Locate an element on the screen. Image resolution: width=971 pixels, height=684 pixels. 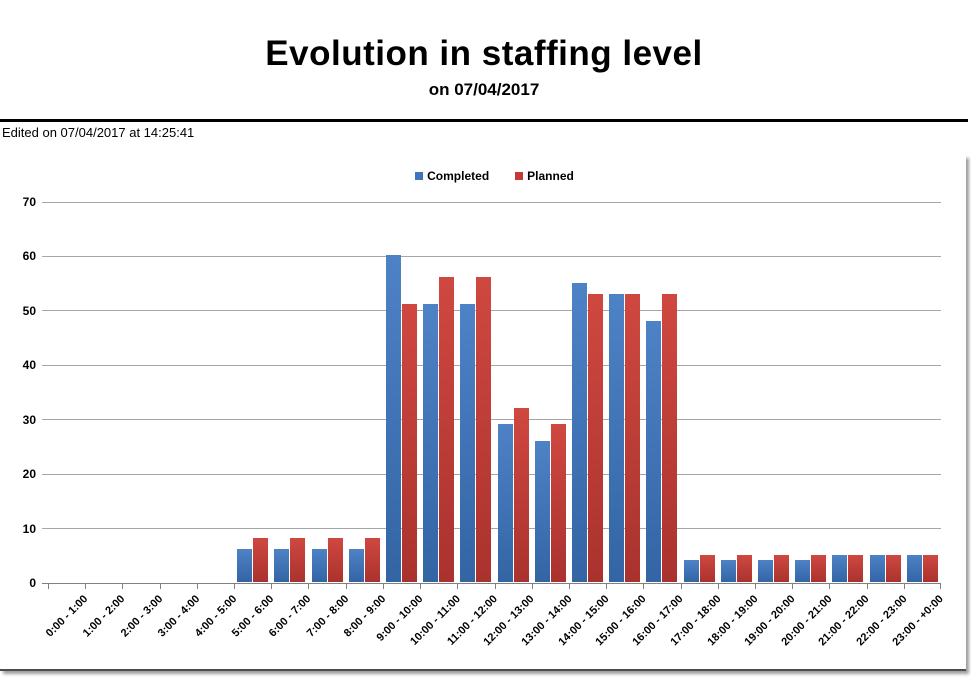
x-axis-ticks is located at coordinates (494, 586).